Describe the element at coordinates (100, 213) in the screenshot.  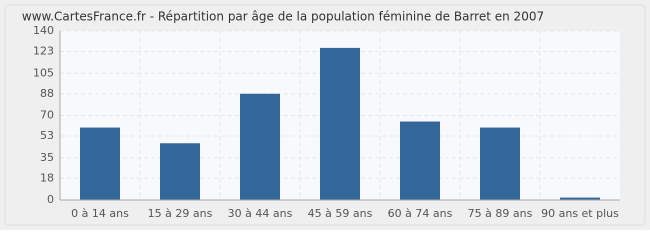
I see `x-tick-label: 0 à 14 ans` at that location.